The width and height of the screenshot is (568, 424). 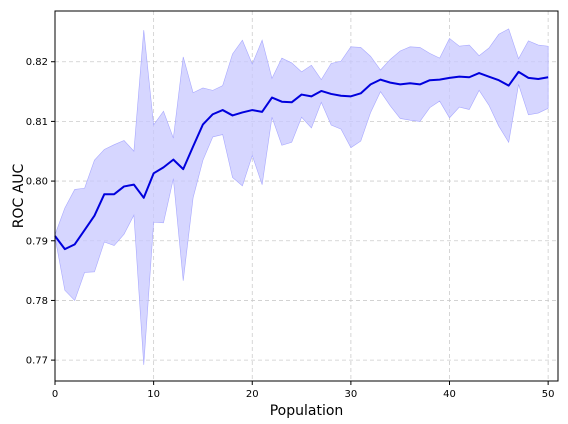 I want to click on y-tick-label: 0.77, so click(x=37, y=361).